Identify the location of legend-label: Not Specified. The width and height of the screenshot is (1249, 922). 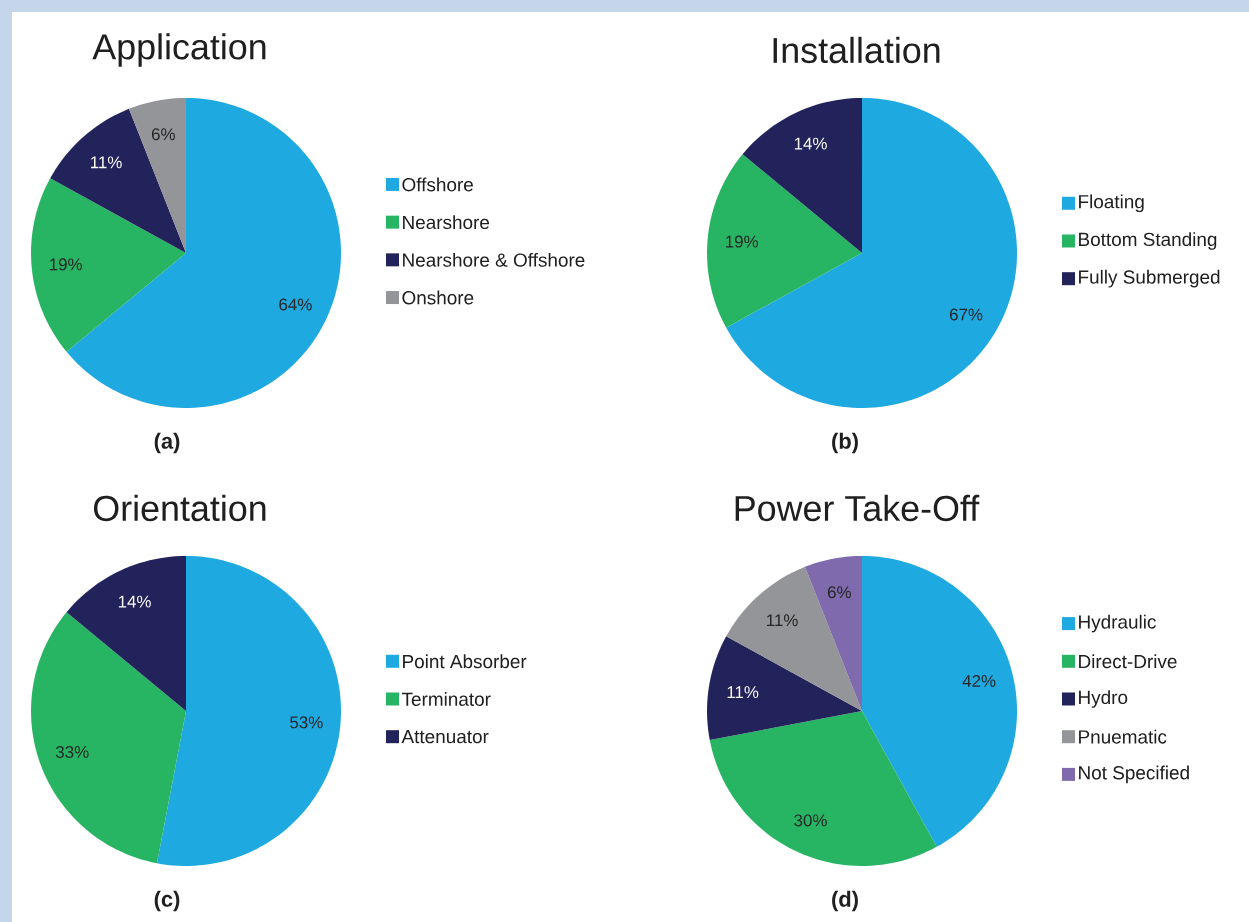
(1134, 774).